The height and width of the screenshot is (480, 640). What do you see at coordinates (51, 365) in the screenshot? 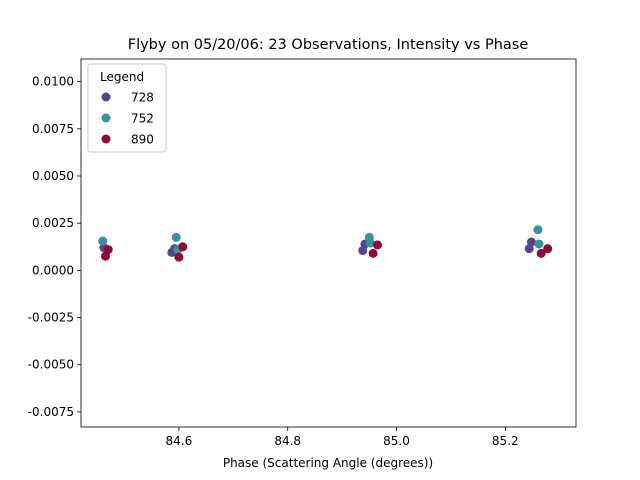
I see `y-tick-label: -0.0050` at bounding box center [51, 365].